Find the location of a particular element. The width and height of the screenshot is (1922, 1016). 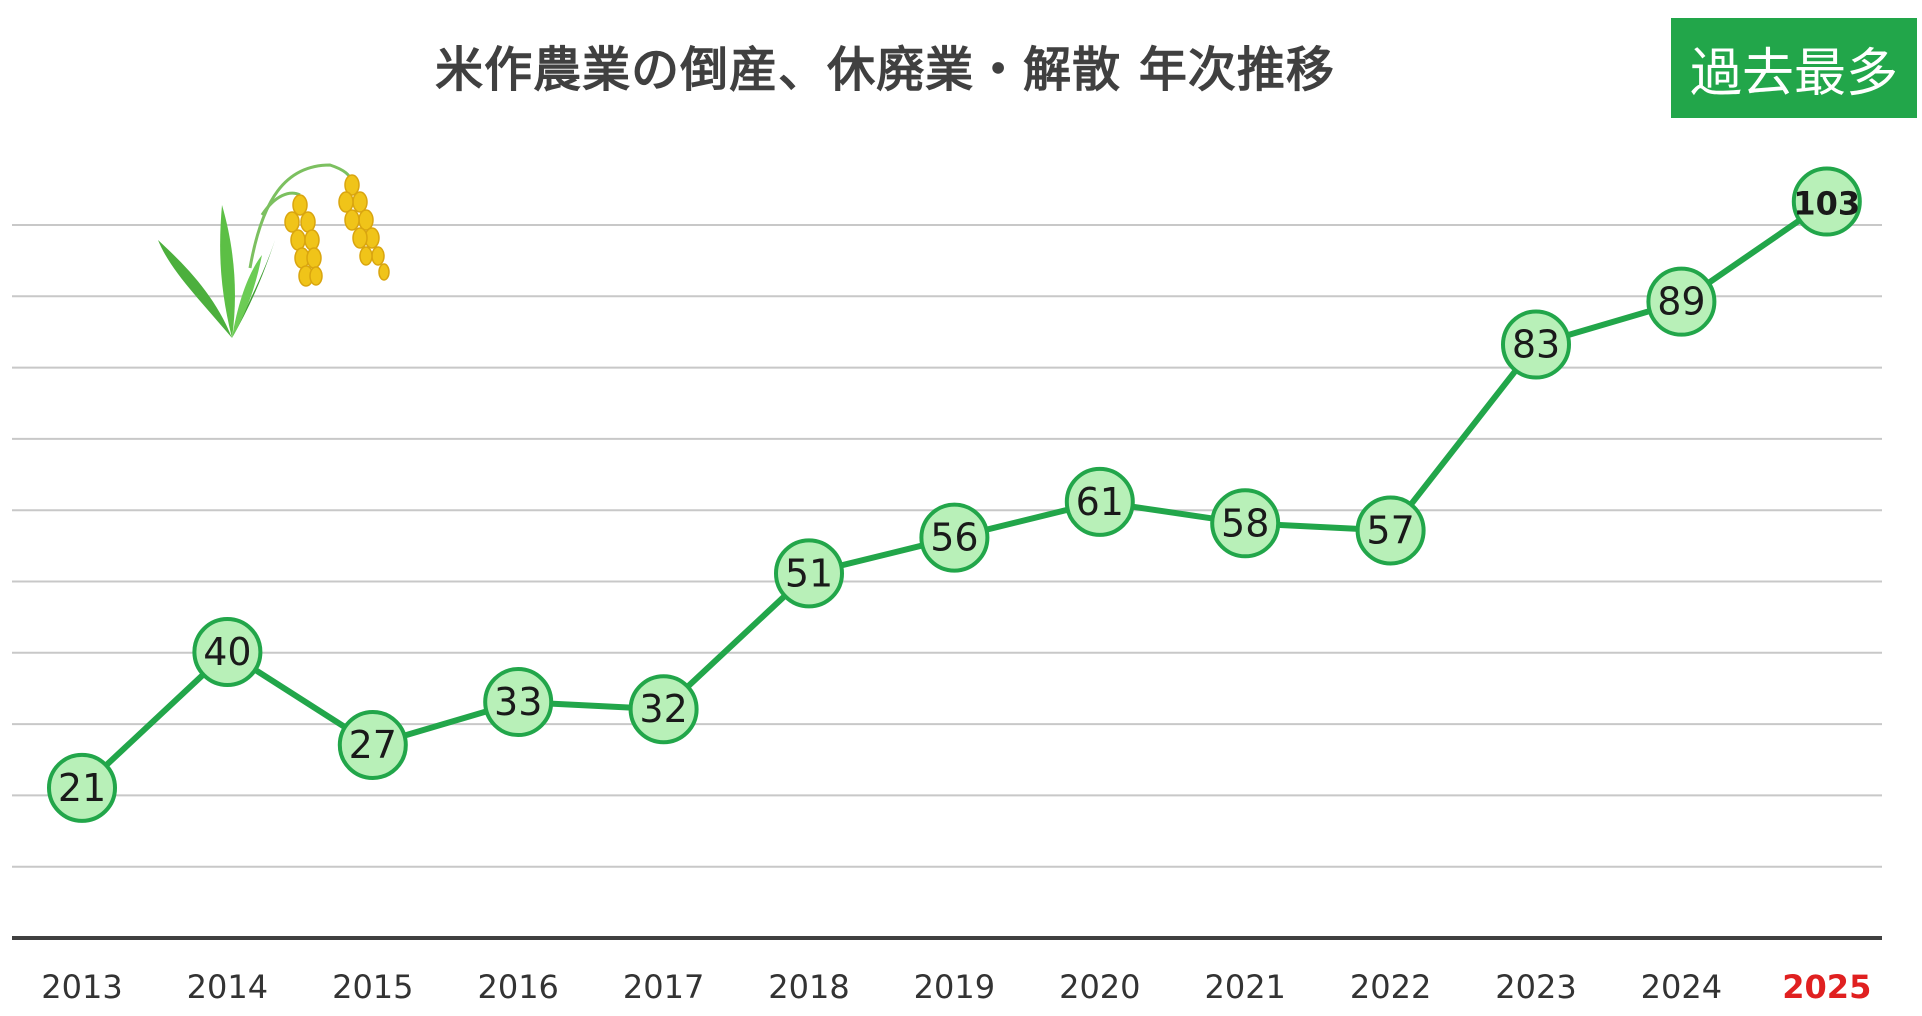

data-label: 56 is located at coordinates (954, 538).